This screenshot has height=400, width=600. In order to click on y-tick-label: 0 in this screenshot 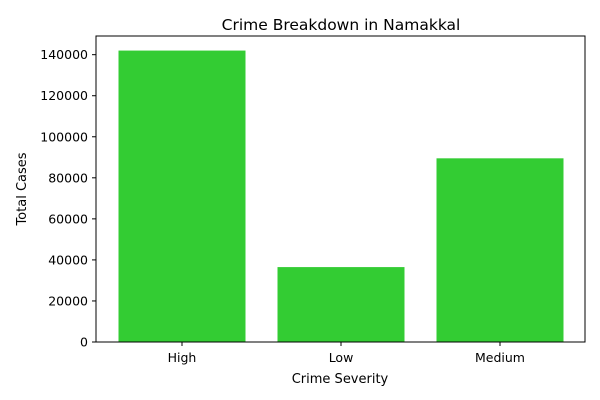, I will do `click(84, 342)`.